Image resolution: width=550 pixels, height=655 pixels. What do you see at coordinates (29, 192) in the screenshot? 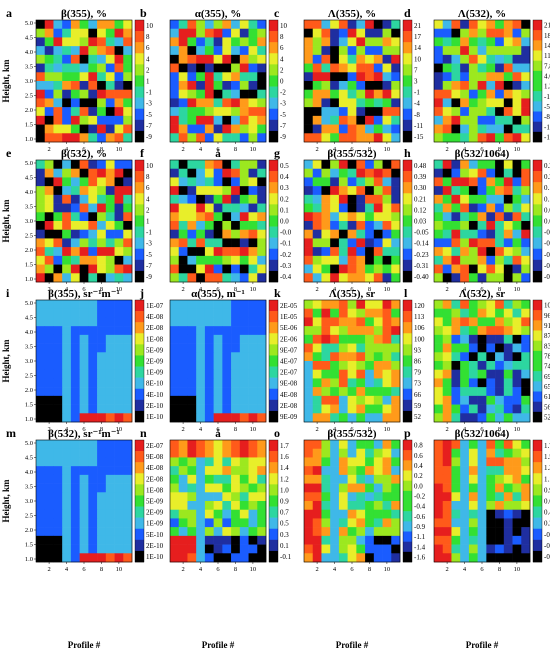
I see `y-tick-label: 4.0` at bounding box center [29, 192].